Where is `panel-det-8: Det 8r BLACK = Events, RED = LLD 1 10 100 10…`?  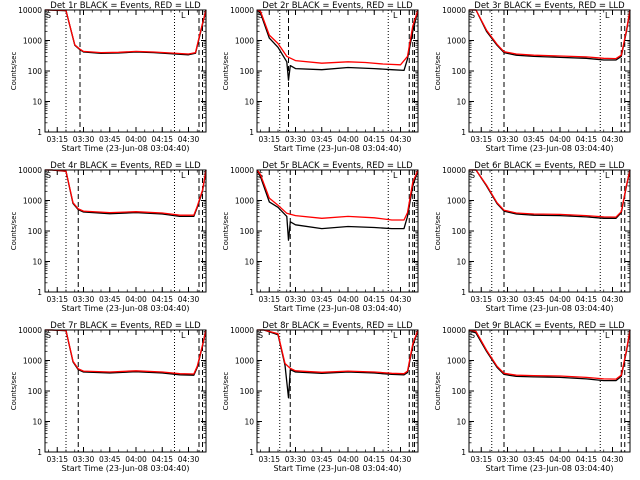
panel-det-8: Det 8r BLACK = Events, RED = LLD 1 10 100 10… is located at coordinates (320, 397).